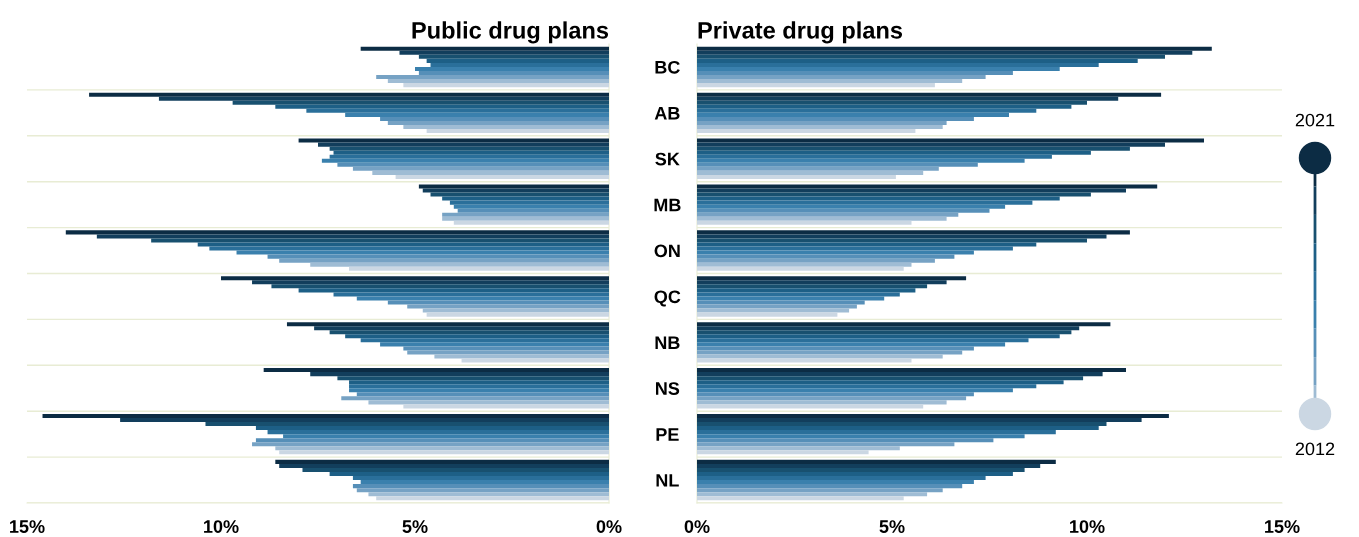  Describe the element at coordinates (667, 342) in the screenshot. I see `y-tick-label: NB` at that location.